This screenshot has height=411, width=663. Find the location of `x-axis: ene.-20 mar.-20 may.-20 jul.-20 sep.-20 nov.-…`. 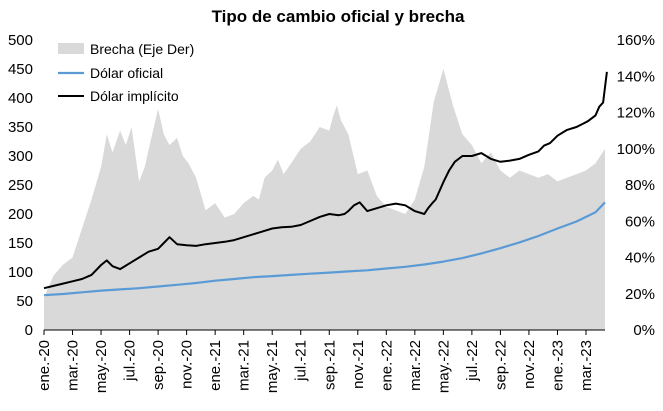

x-axis: ene.-20 mar.-20 may.-20 jul.-20 sep.-20 nov.-… is located at coordinates (320, 361).